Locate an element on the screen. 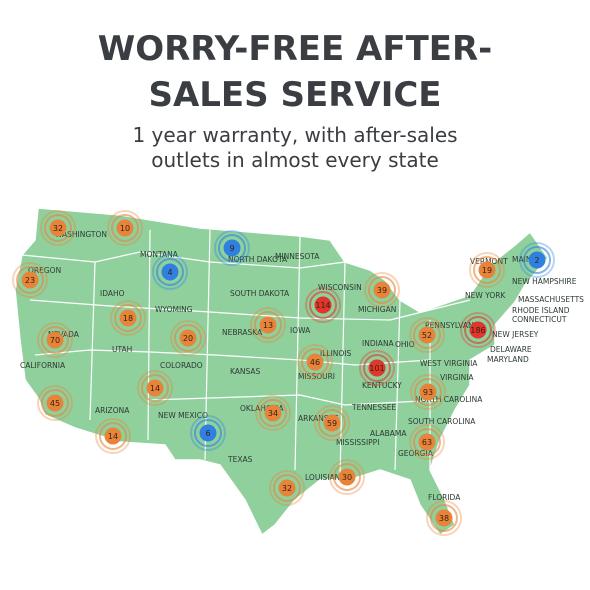 The height and width of the screenshot is (590, 590). outlet-count: 52 is located at coordinates (427, 335).